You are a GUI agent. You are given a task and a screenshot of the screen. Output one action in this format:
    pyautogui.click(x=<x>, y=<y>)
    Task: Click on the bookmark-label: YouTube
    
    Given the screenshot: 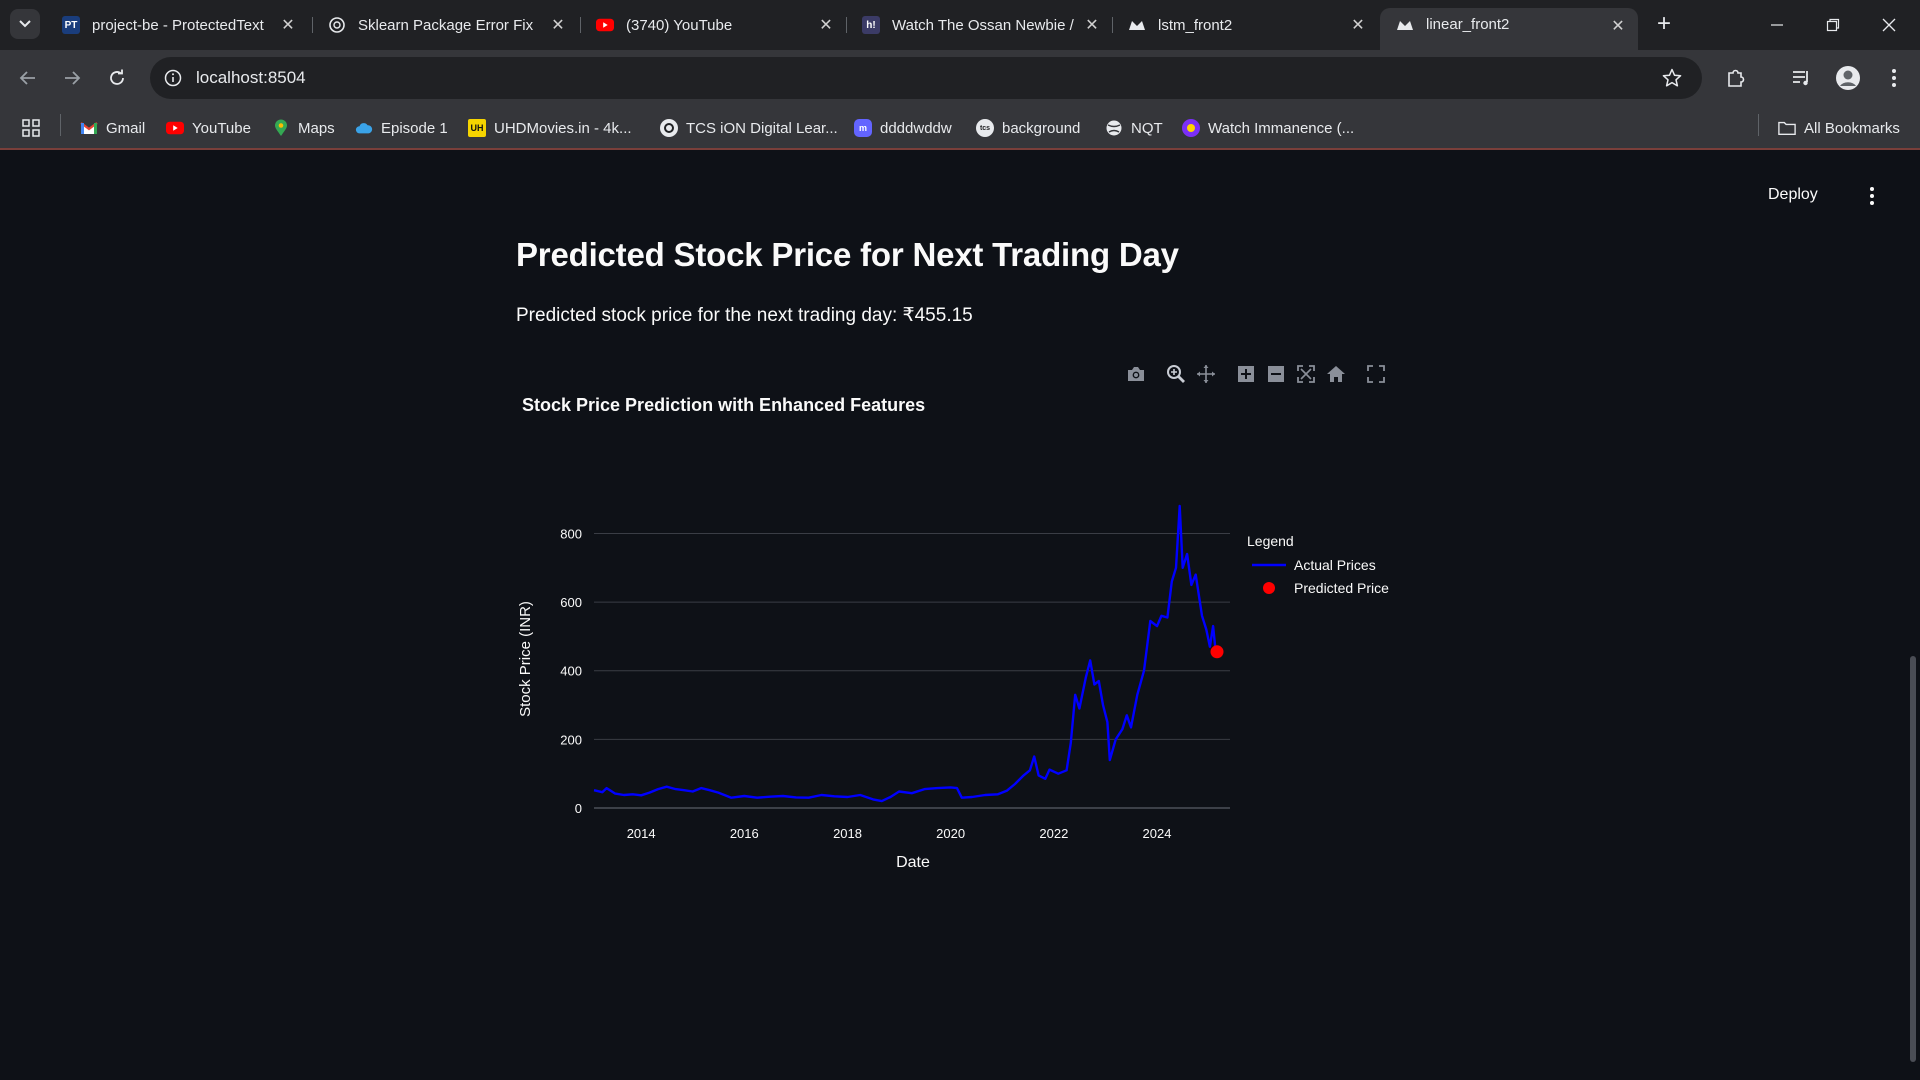 What is the action you would take?
    pyautogui.click(x=221, y=128)
    